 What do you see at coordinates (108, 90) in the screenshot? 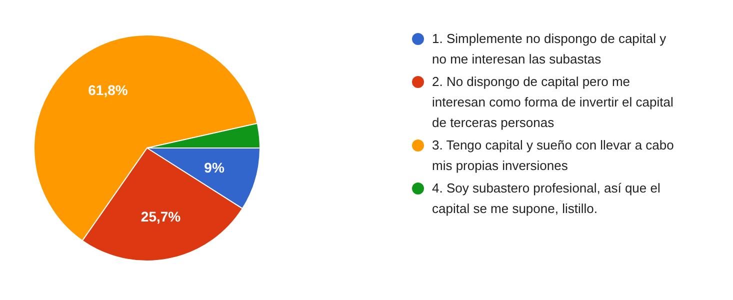
I see `data-label: 61,8%` at bounding box center [108, 90].